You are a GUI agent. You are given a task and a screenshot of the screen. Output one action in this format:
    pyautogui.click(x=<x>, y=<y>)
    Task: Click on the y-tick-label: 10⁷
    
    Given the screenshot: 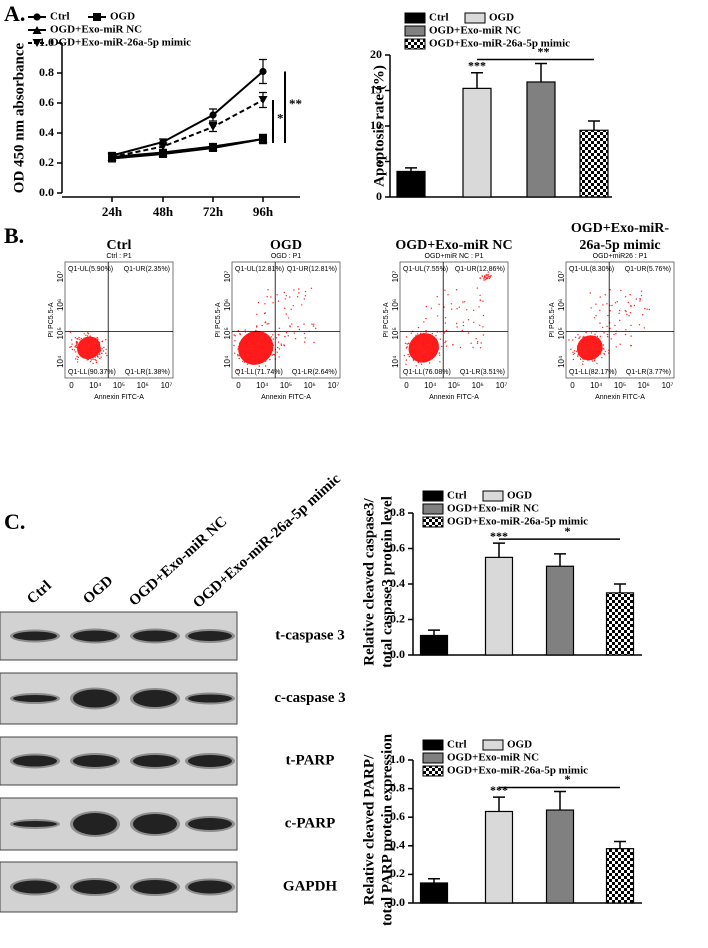 What is the action you would take?
    pyautogui.click(x=561, y=277)
    